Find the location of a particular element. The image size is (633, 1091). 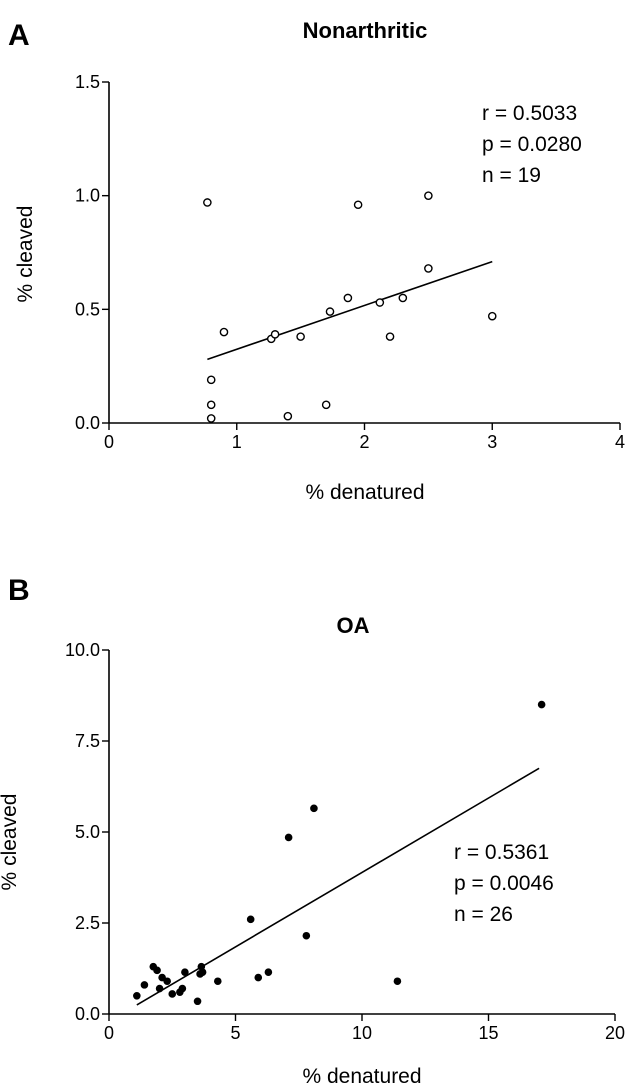

y-tick-label: 10.0 is located at coordinates (82, 650).